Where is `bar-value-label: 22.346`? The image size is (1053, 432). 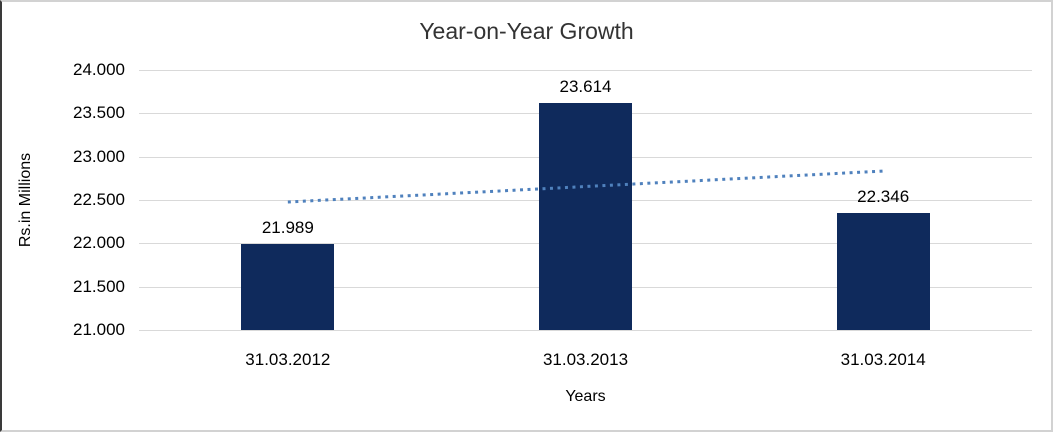 bar-value-label: 22.346 is located at coordinates (883, 197).